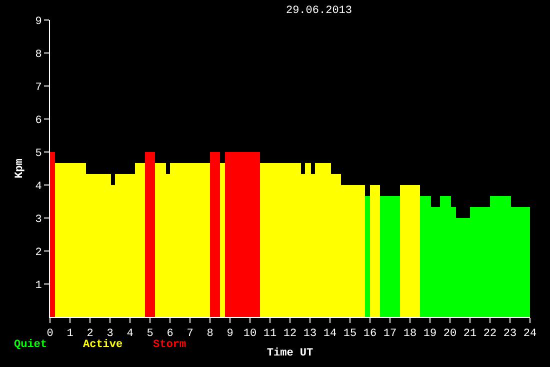 This screenshot has width=550, height=367. Describe the element at coordinates (370, 334) in the screenshot. I see `x-tick-label: 16` at that location.